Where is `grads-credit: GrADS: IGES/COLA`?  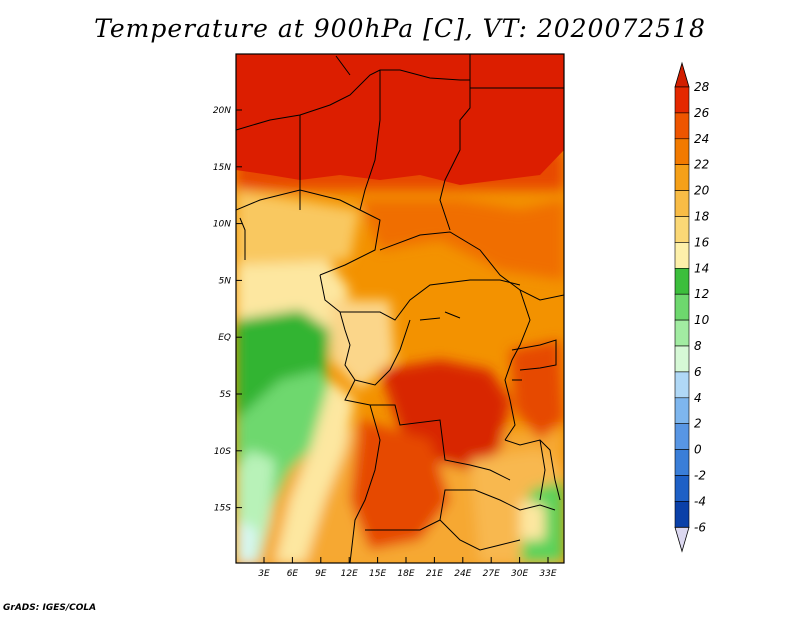 grads-credit: GrADS: IGES/COLA is located at coordinates (50, 608).